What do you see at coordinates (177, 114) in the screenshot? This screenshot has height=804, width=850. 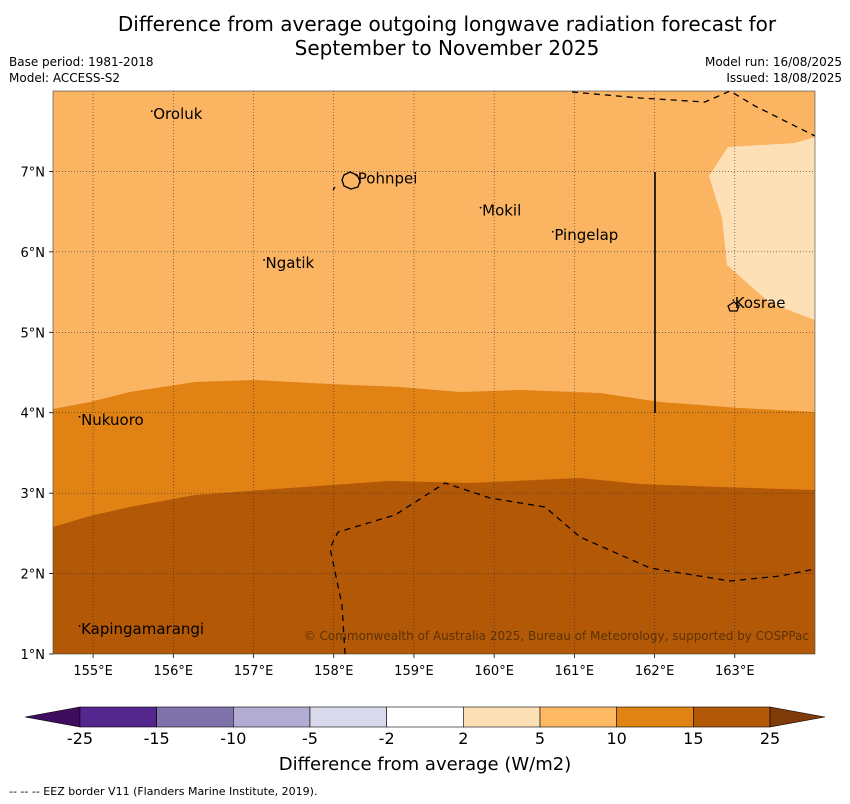 I see `place-label-0: Oroluk` at bounding box center [177, 114].